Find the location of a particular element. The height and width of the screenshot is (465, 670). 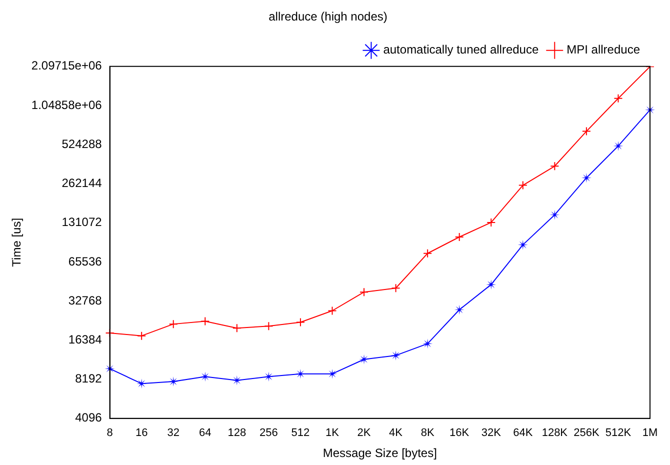

legend-label: automatically tuned allreduce is located at coordinates (461, 49).